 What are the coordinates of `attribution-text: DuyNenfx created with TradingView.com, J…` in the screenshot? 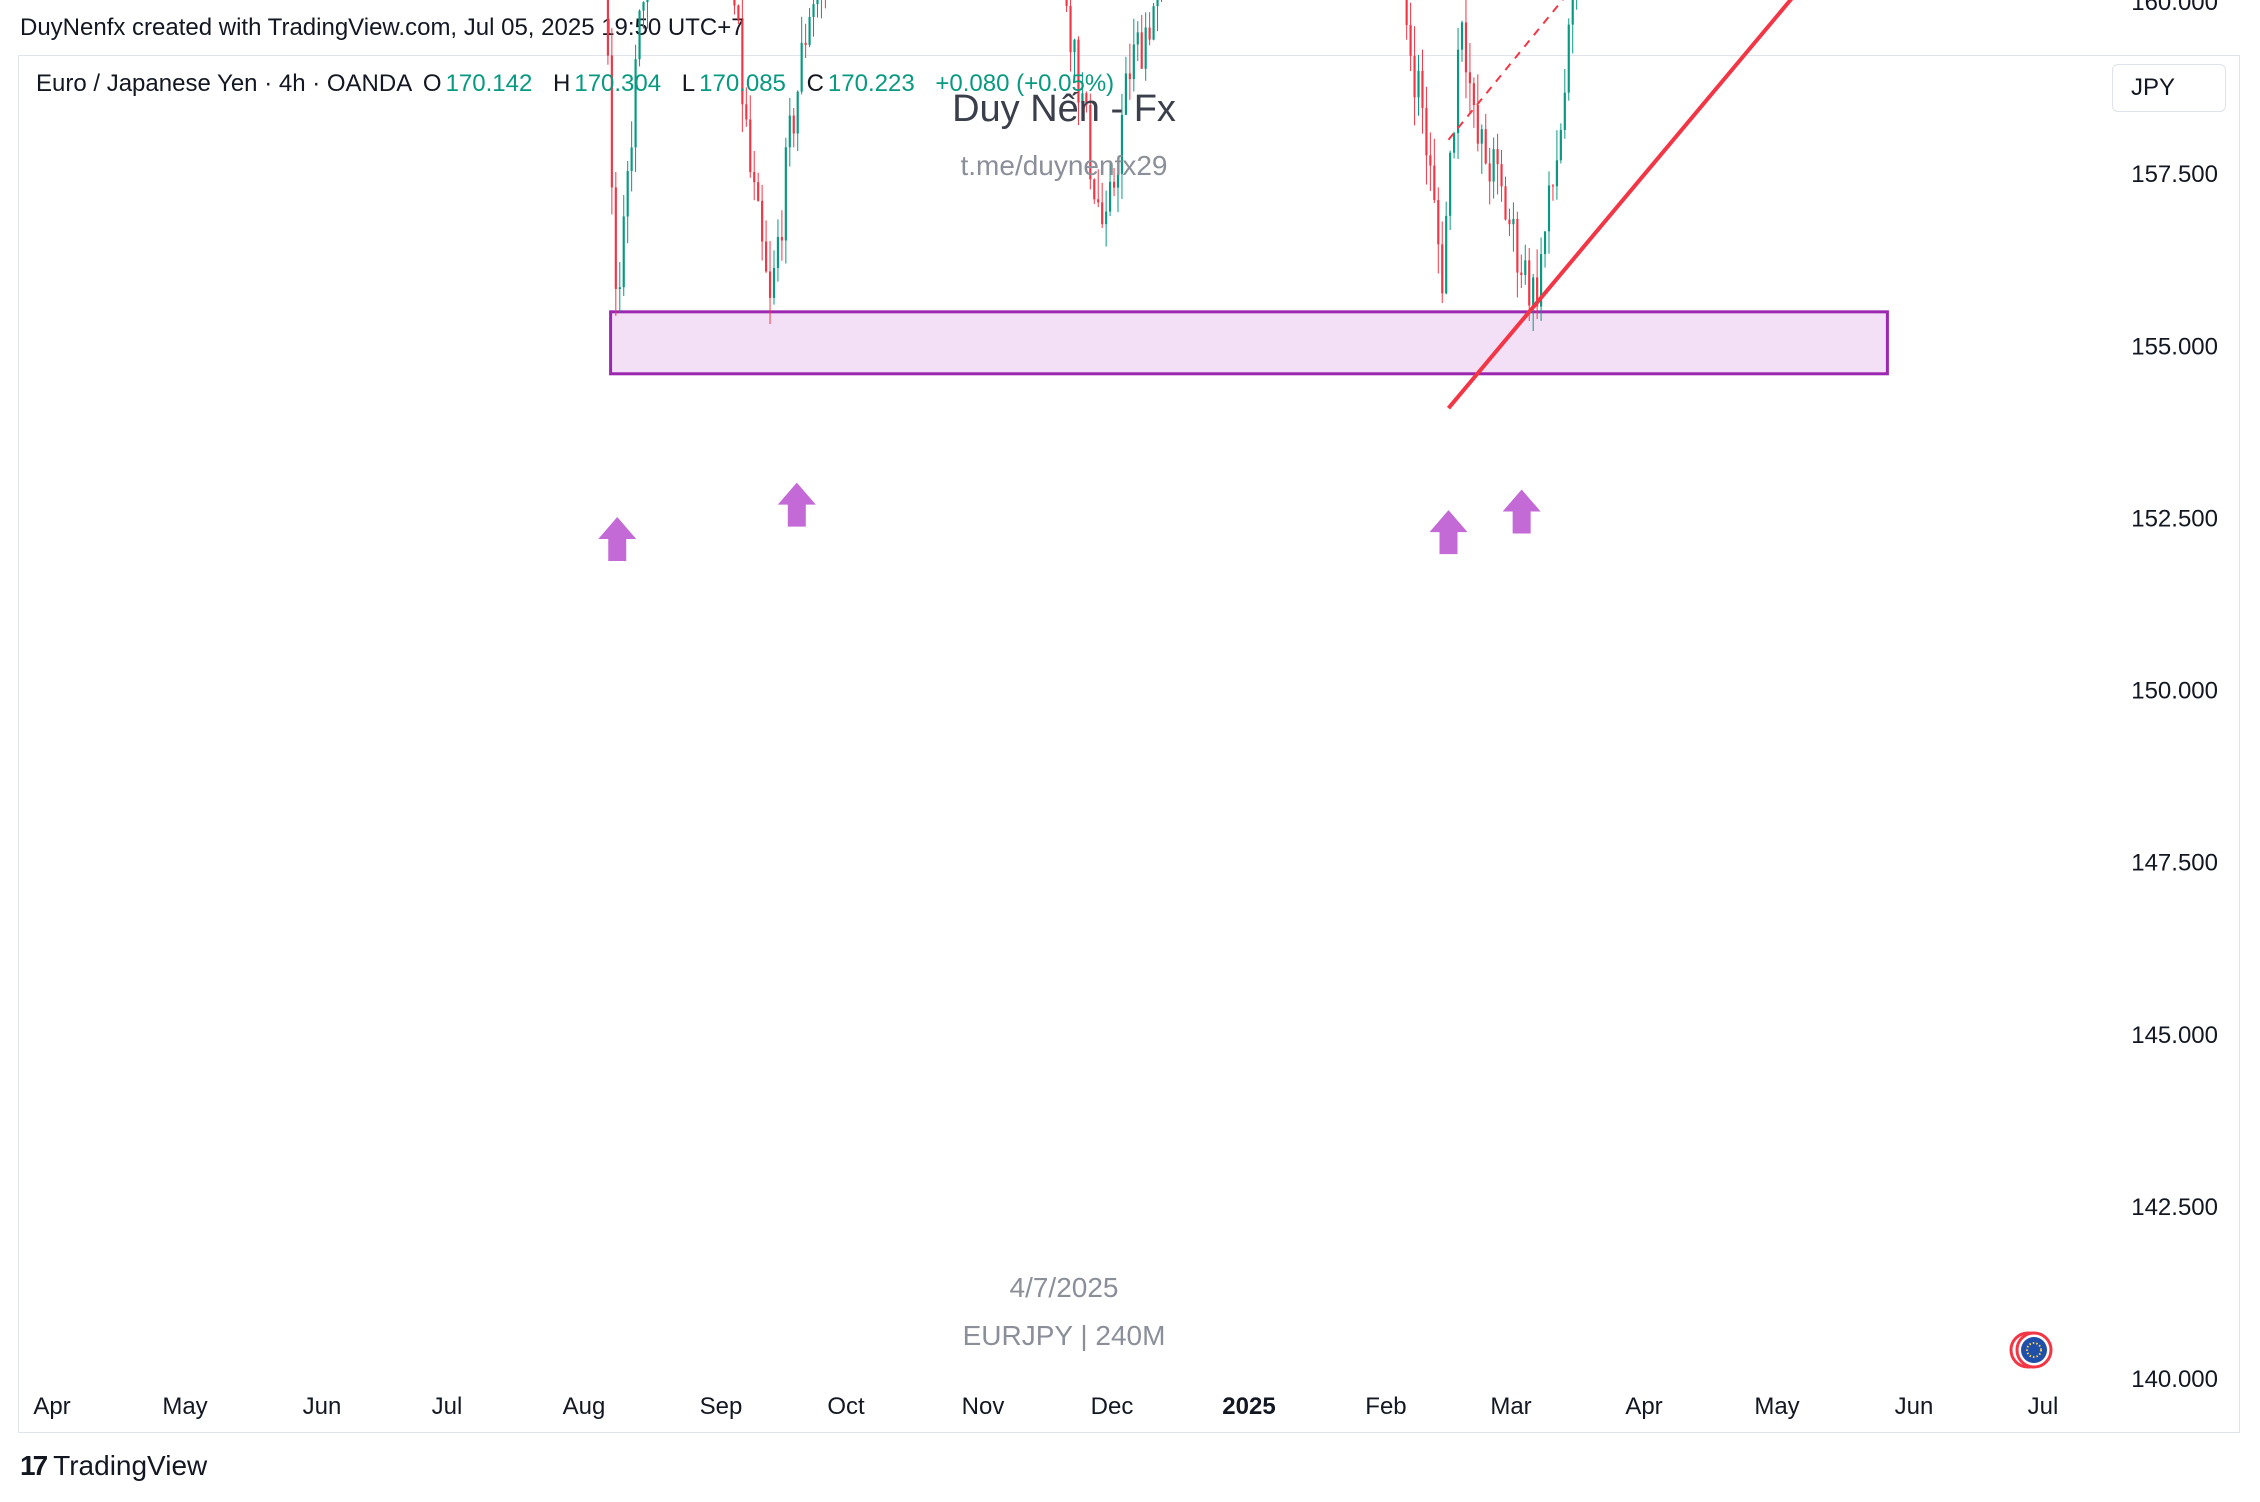 It's located at (382, 27).